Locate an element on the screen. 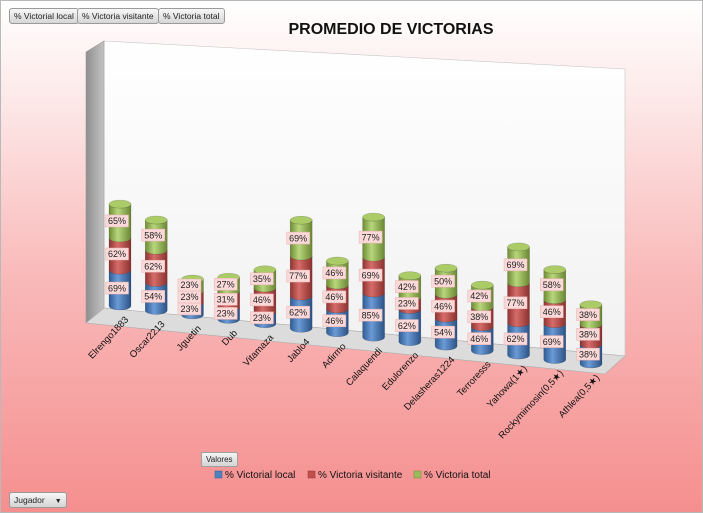 This screenshot has height=514, width=703. data-label-visitante-dub: 31% is located at coordinates (226, 300).